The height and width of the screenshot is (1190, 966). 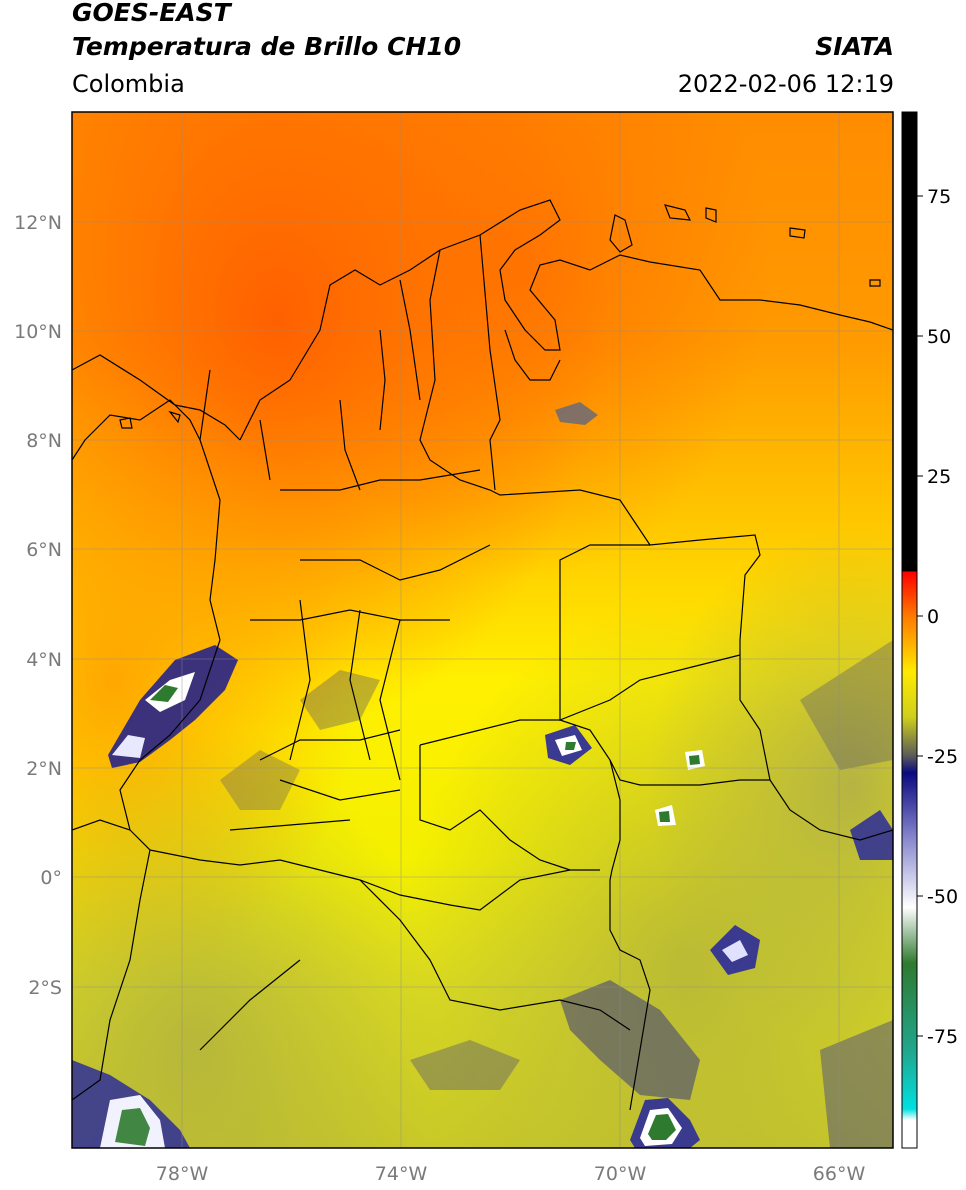 What do you see at coordinates (839, 1174) in the screenshot?
I see `lon-tick-label: 66°W` at bounding box center [839, 1174].